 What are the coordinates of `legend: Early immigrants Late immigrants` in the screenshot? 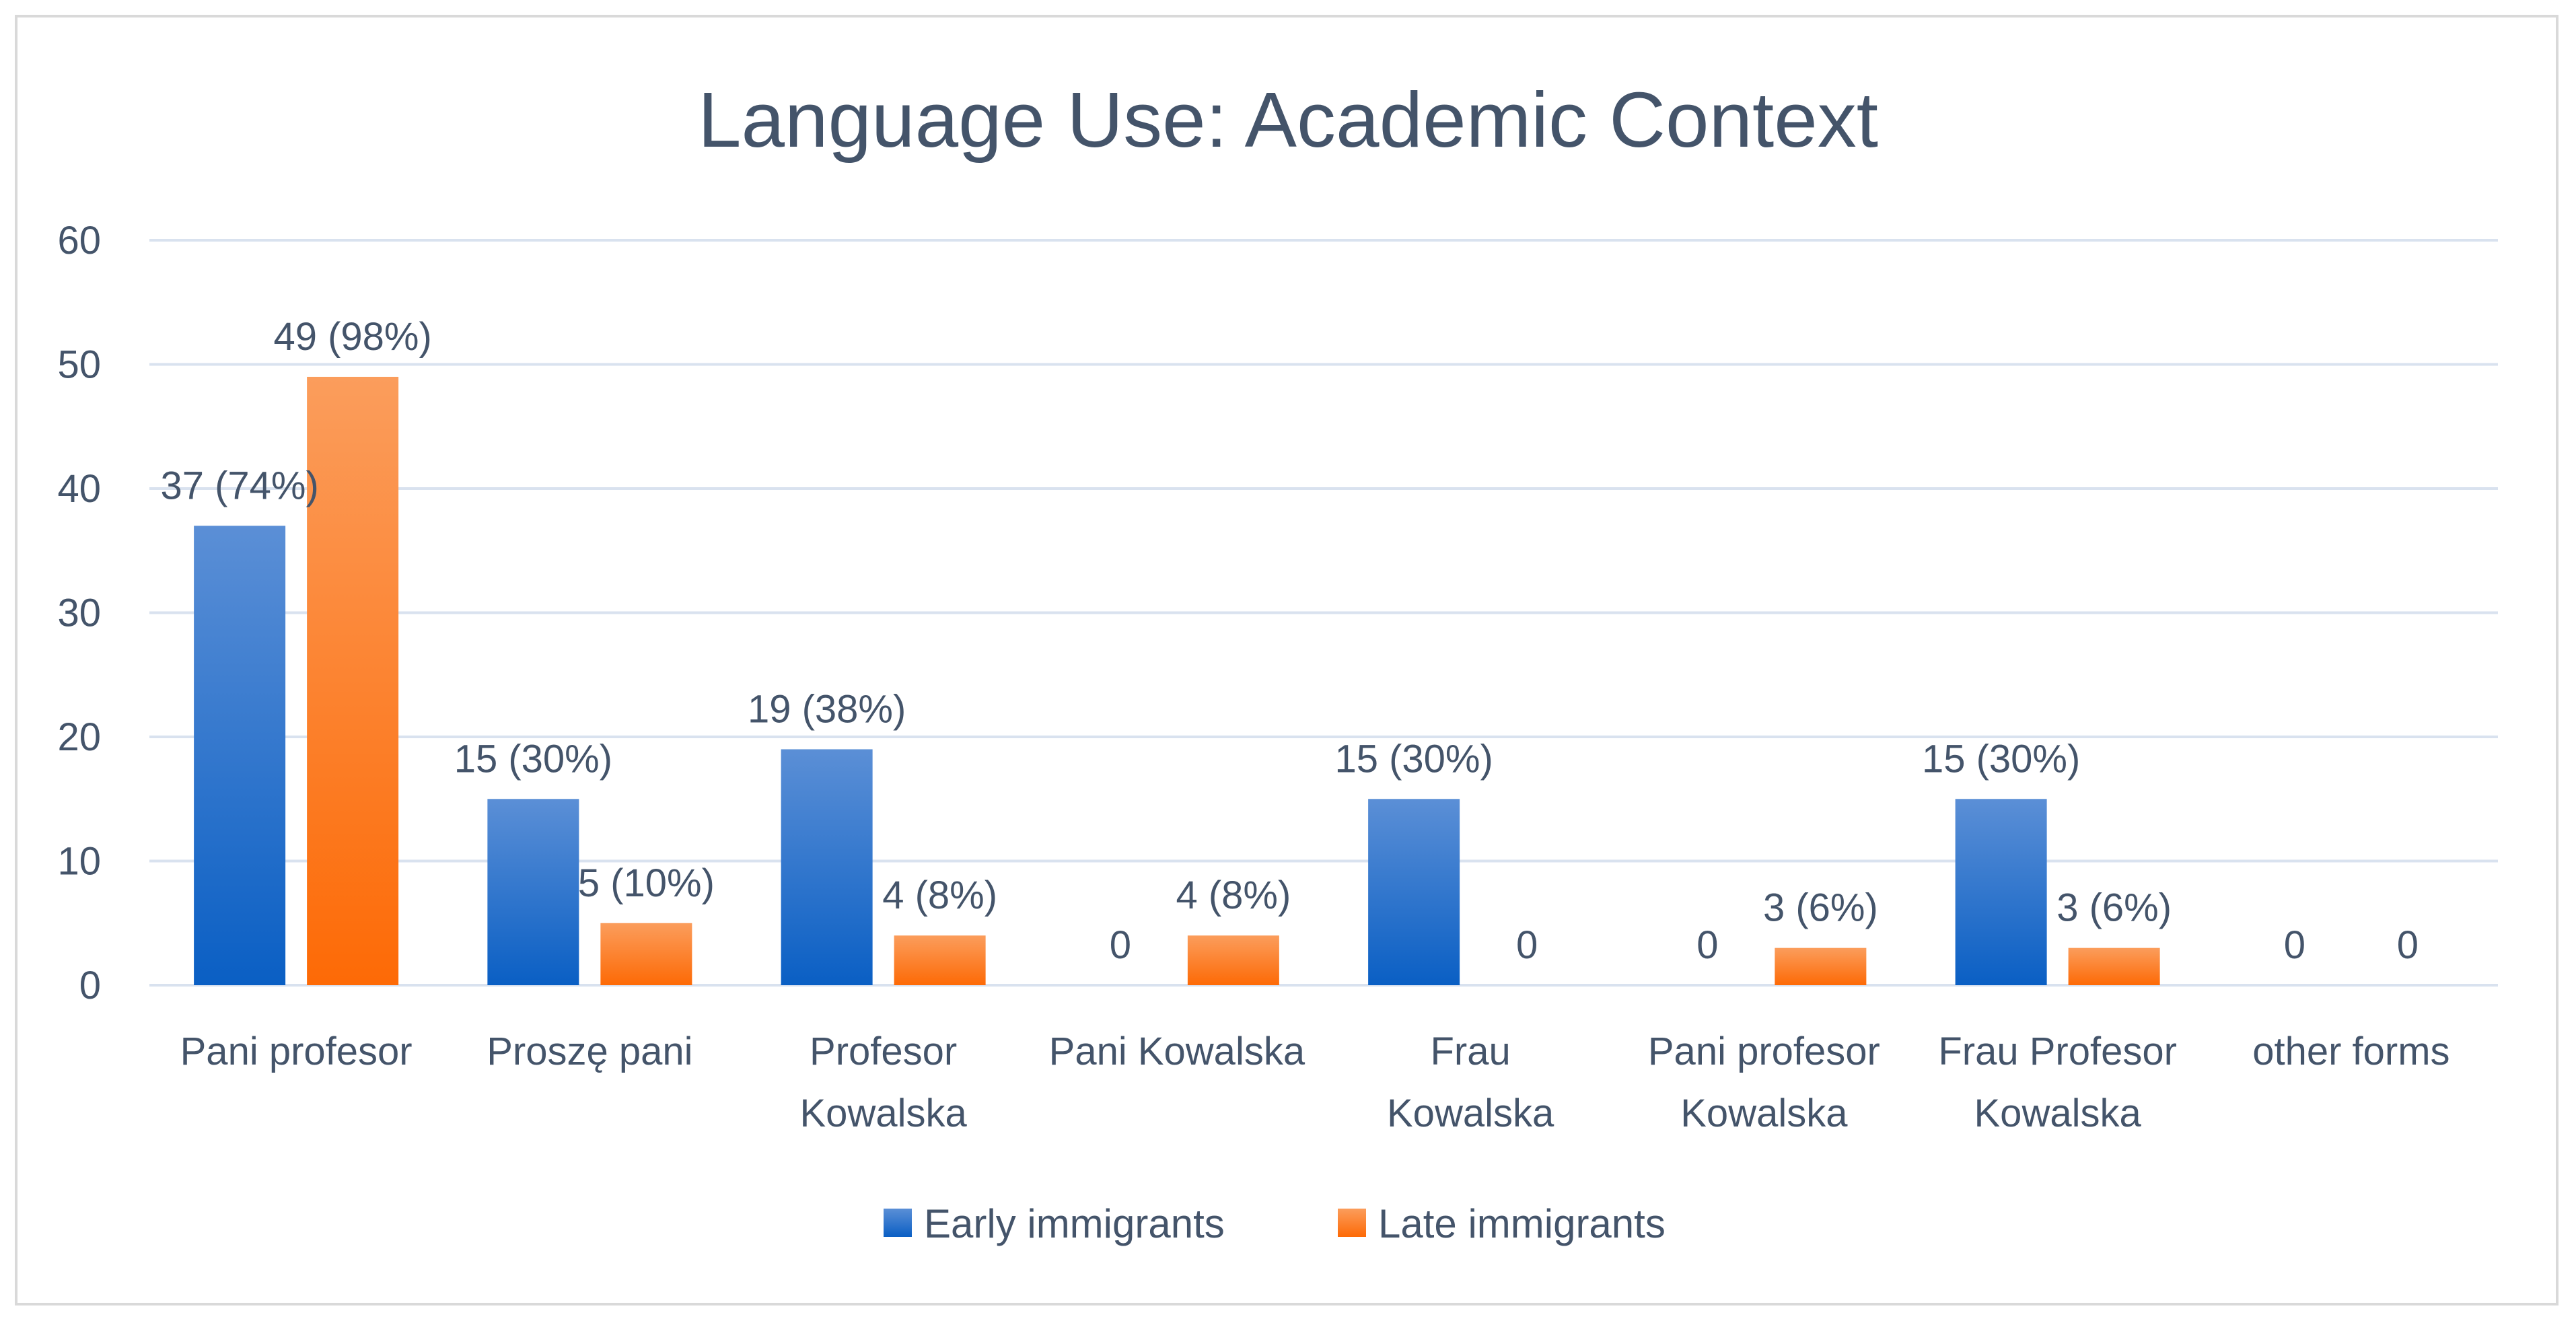 It's located at (1275, 1223).